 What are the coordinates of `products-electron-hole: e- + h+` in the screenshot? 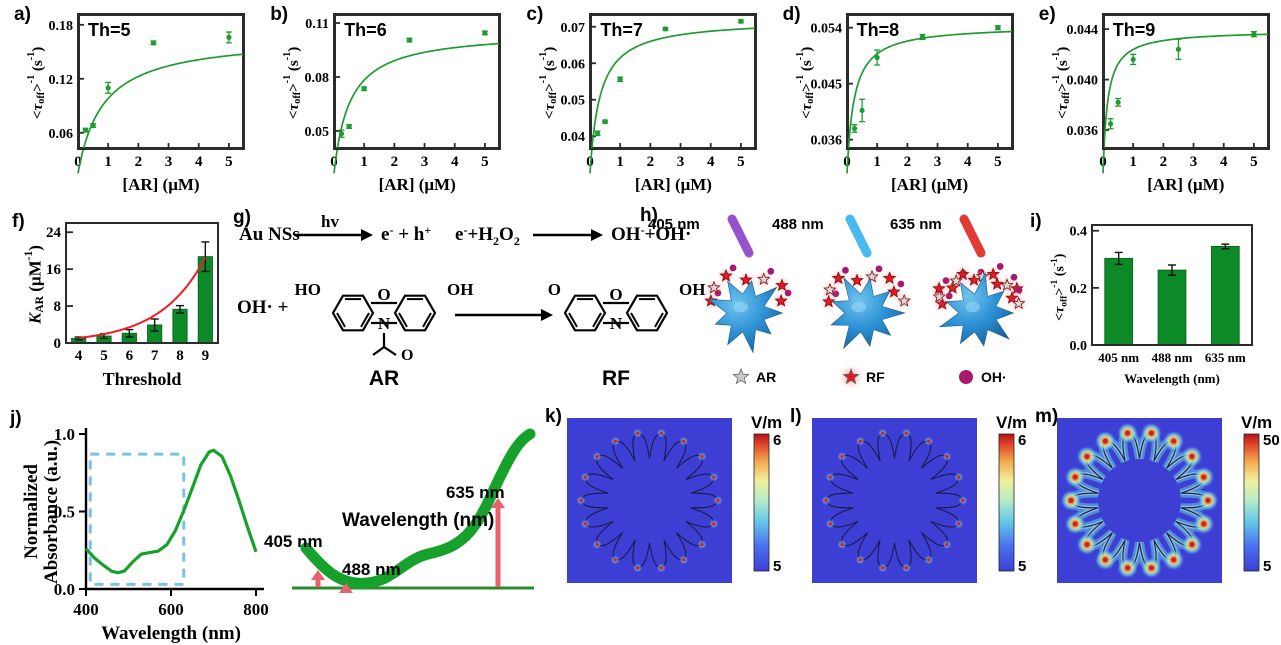 It's located at (406, 234).